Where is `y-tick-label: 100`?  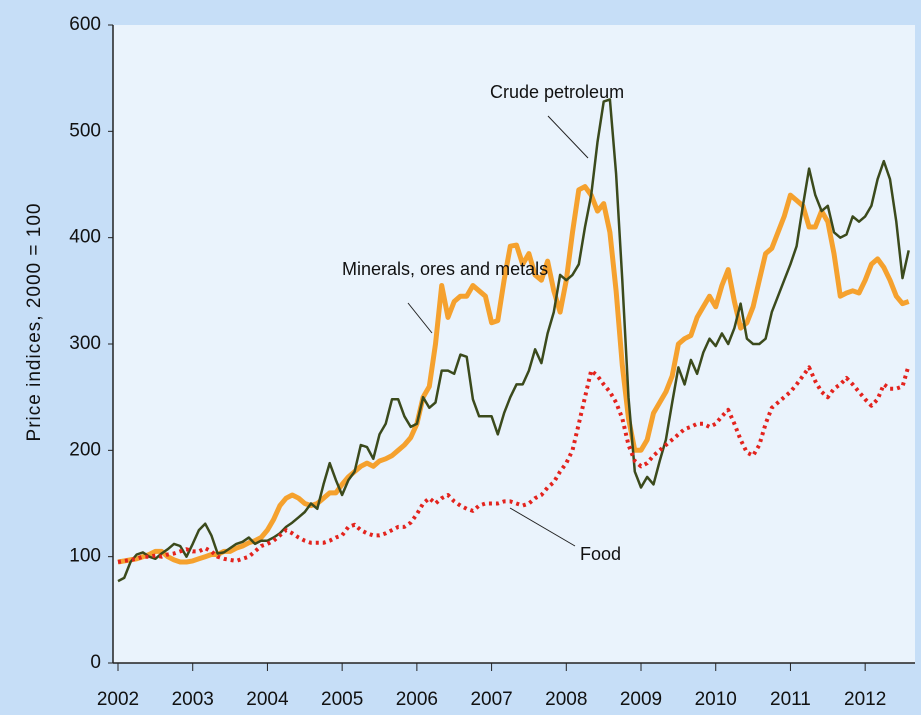
y-tick-label: 100 is located at coordinates (85, 556).